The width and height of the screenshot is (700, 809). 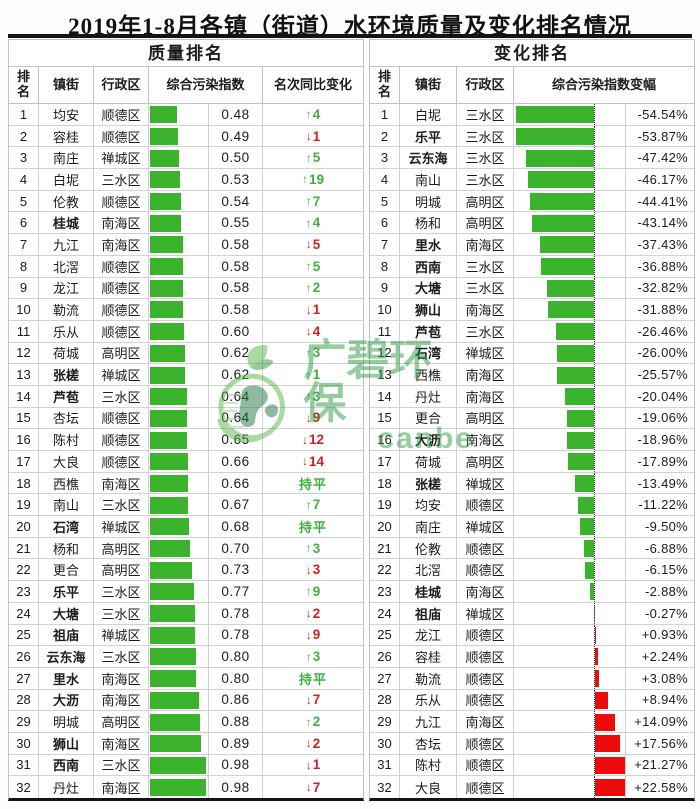 I want to click on table-row: 23 乐平 三水区 0.77 ↑ 9, so click(x=186, y=592).